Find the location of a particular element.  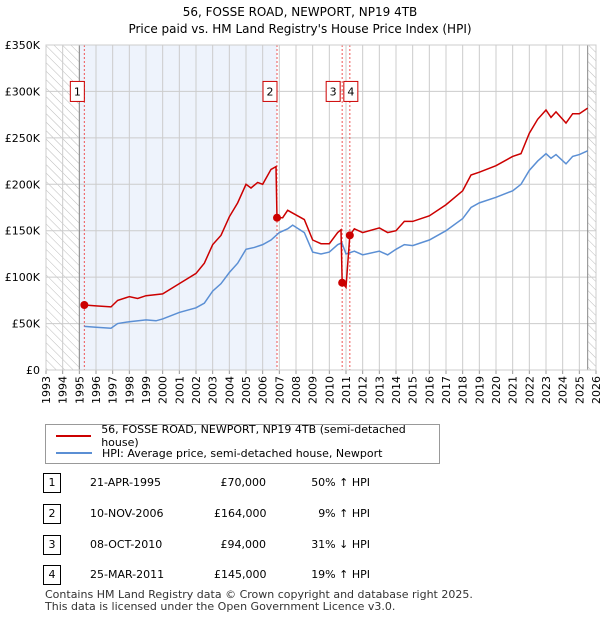

x-tick-label: 2010 is located at coordinates (329, 390).